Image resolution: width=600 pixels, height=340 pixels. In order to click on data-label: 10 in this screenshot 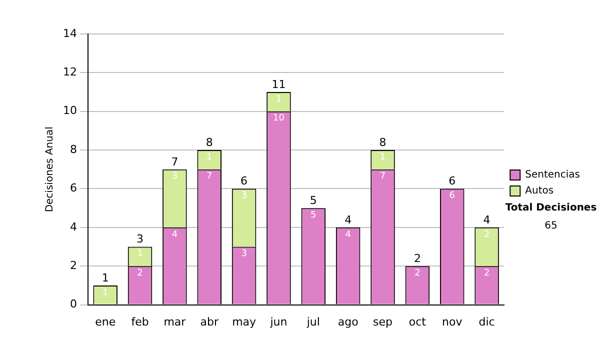, I will do `click(279, 119)`.